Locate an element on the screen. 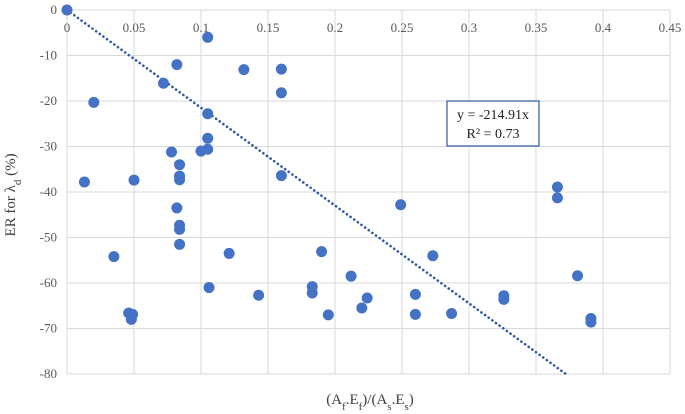  y-tick-label: -30 is located at coordinates (48, 146).